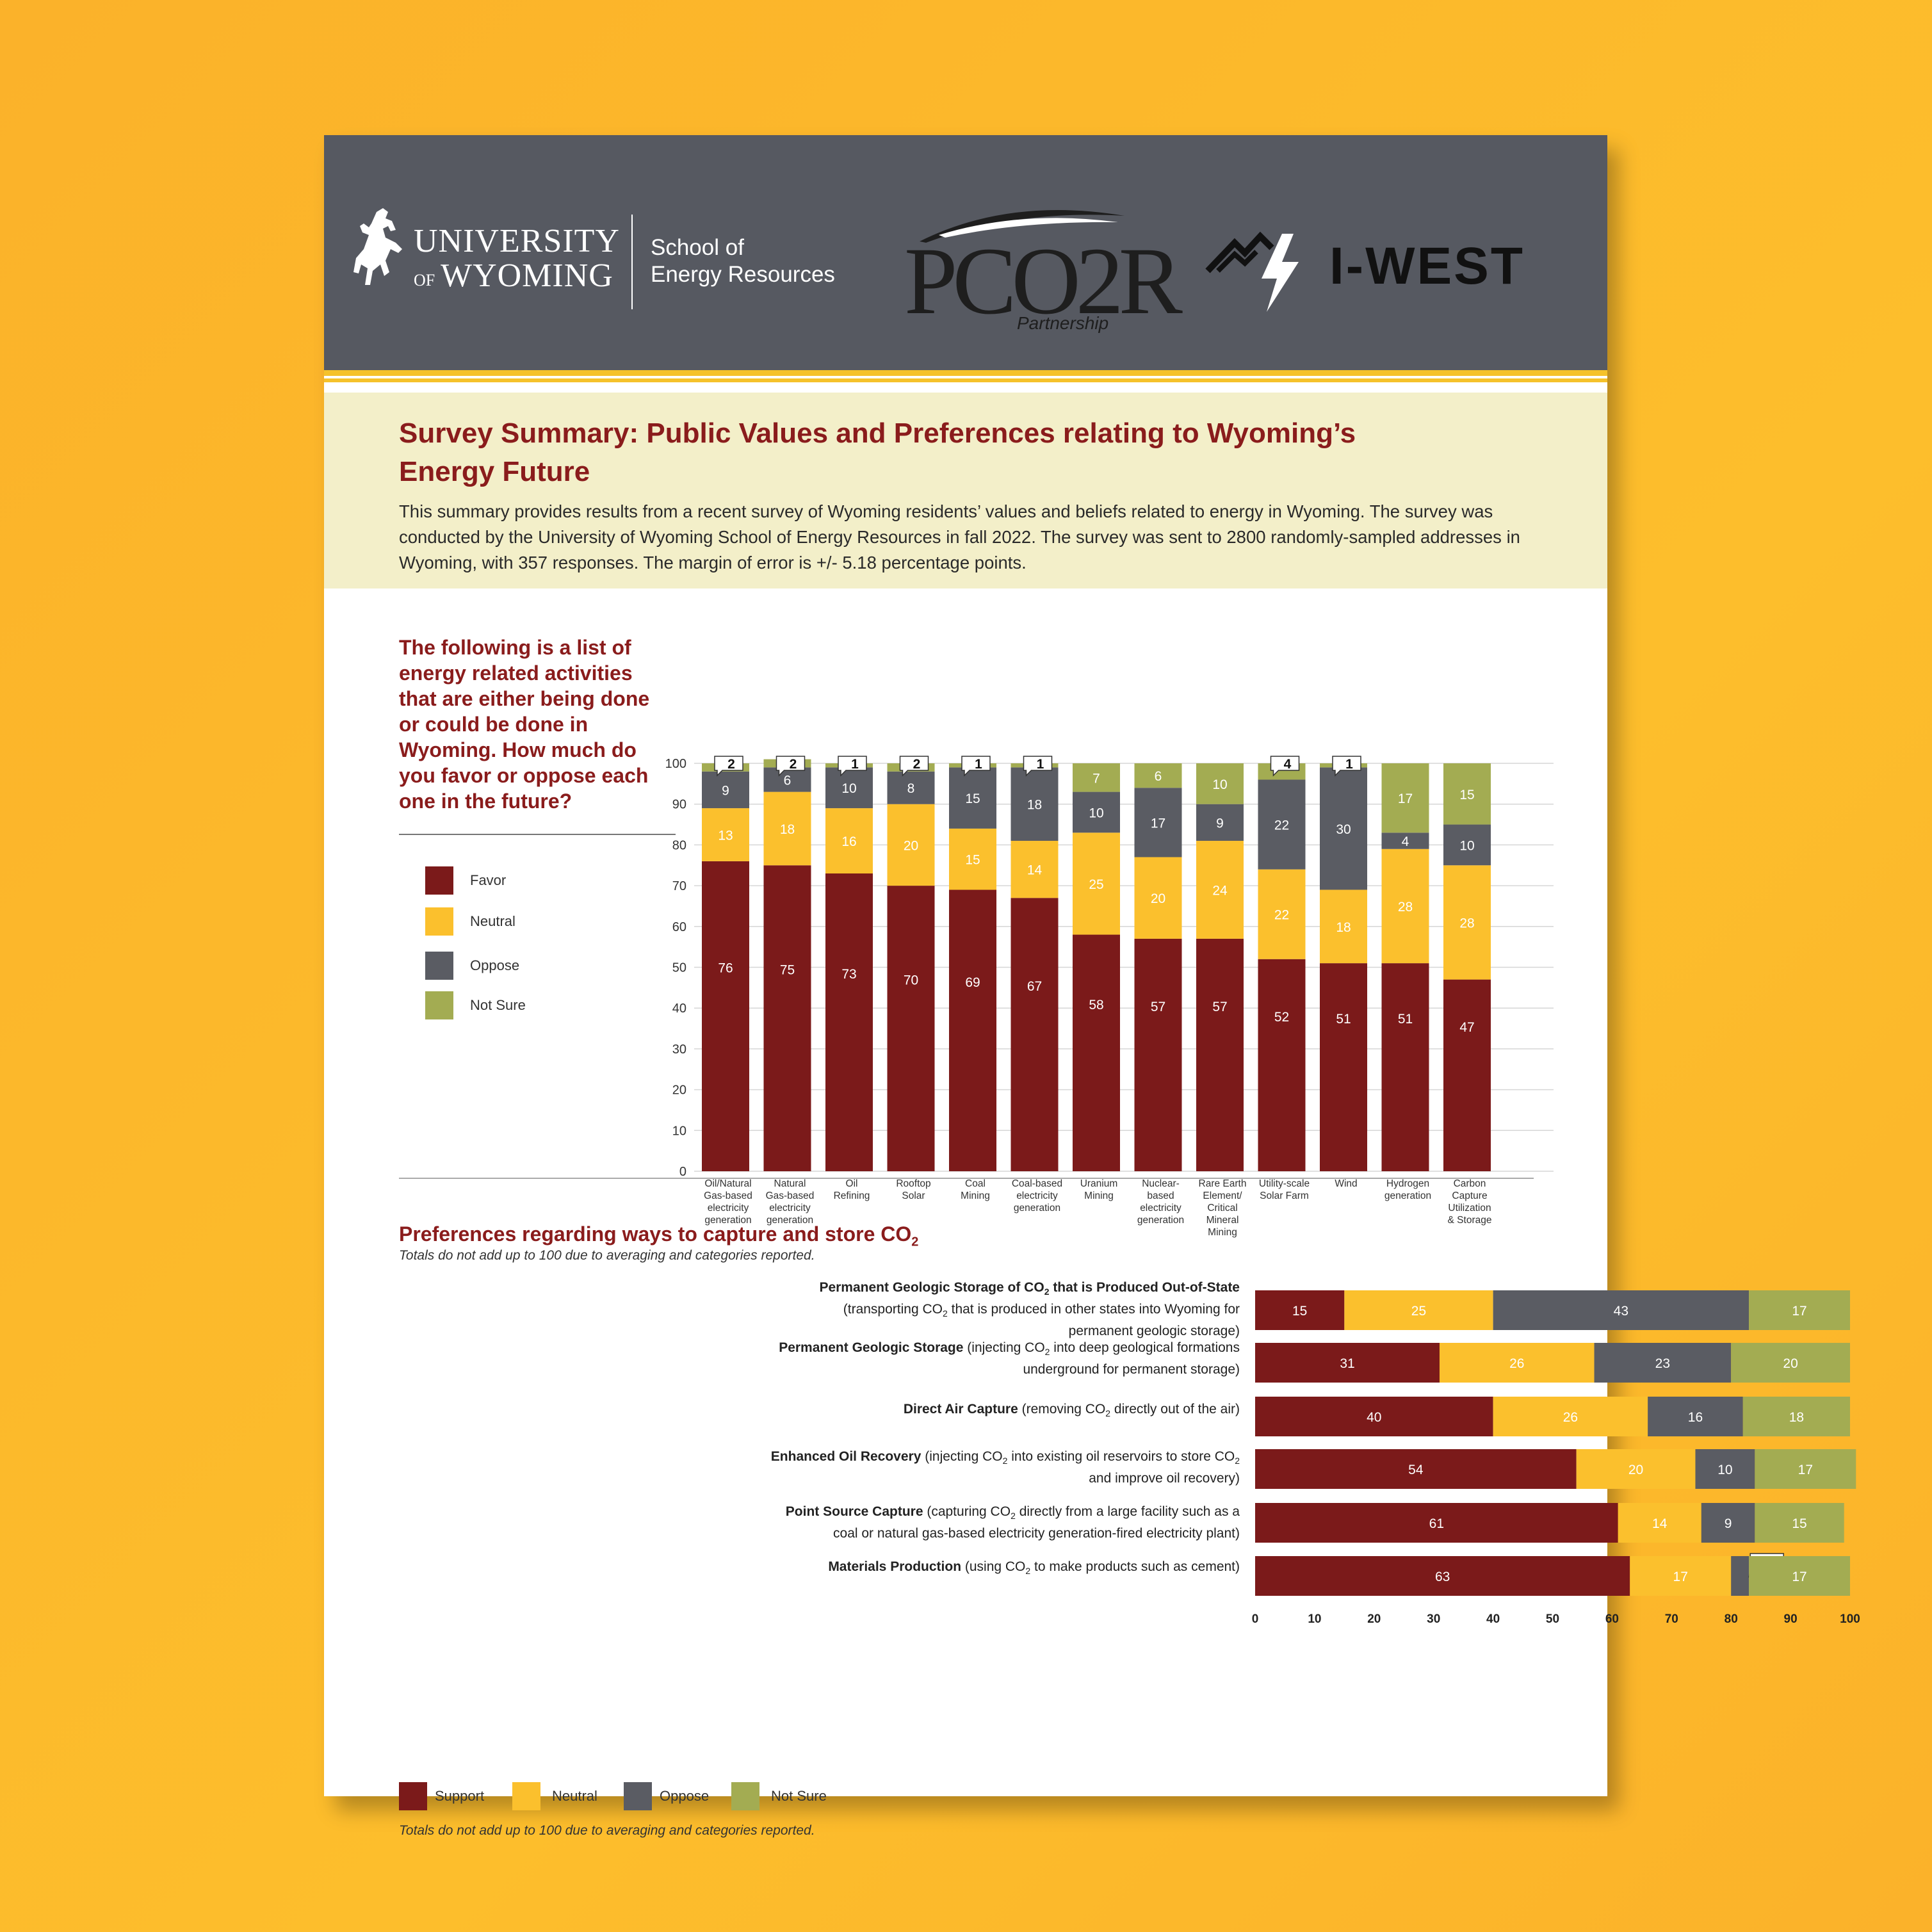  Describe the element at coordinates (1791, 1619) in the screenshot. I see `x-tick-label: 90` at that location.